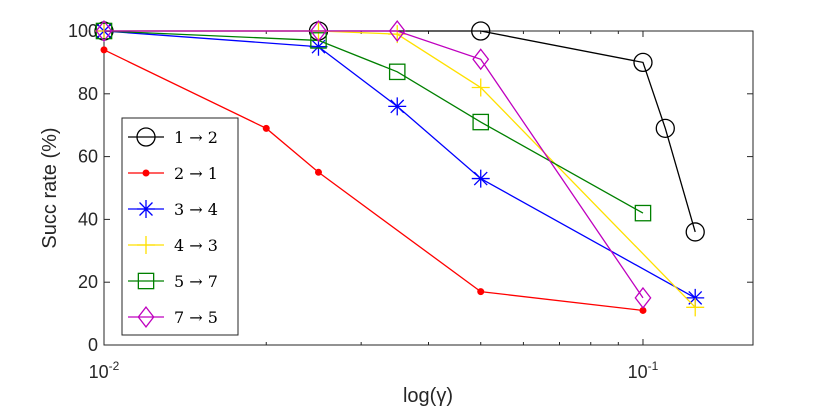  I want to click on y-tick-label: 40, so click(88, 219).